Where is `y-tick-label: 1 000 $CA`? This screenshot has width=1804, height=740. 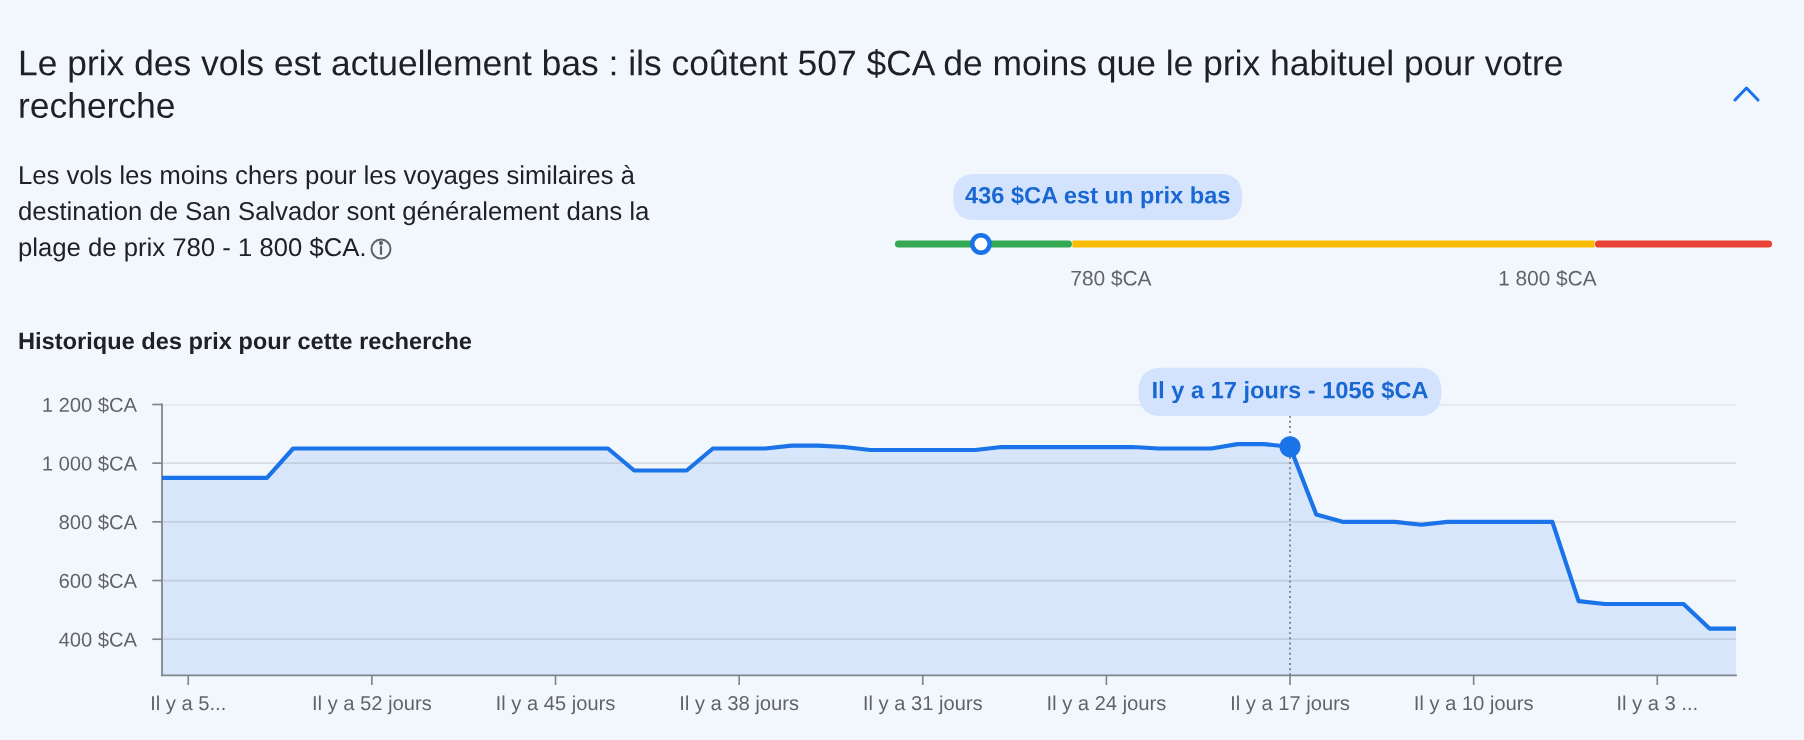 y-tick-label: 1 000 $CA is located at coordinates (90, 463).